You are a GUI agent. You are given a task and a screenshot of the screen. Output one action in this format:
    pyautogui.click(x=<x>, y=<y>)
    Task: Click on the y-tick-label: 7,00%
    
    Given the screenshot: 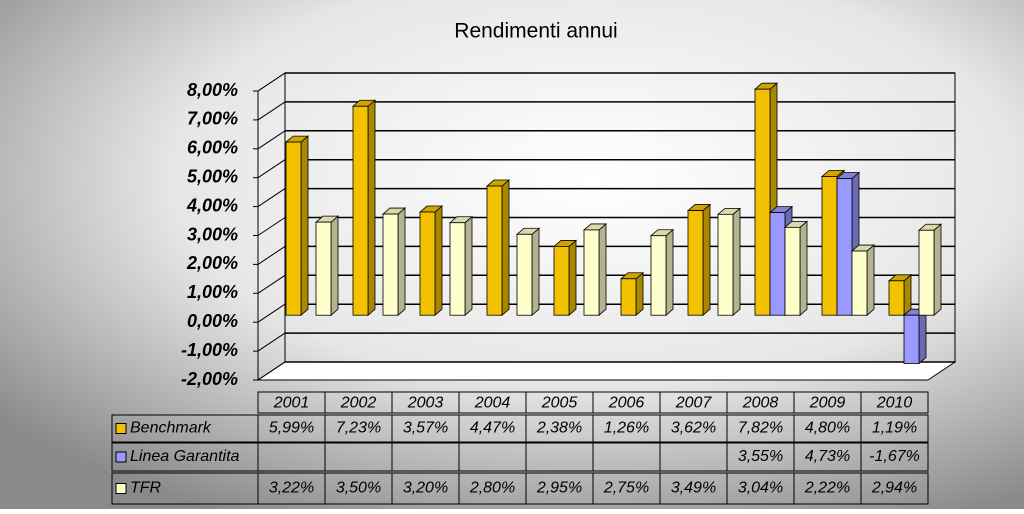 What is the action you would take?
    pyautogui.click(x=212, y=119)
    